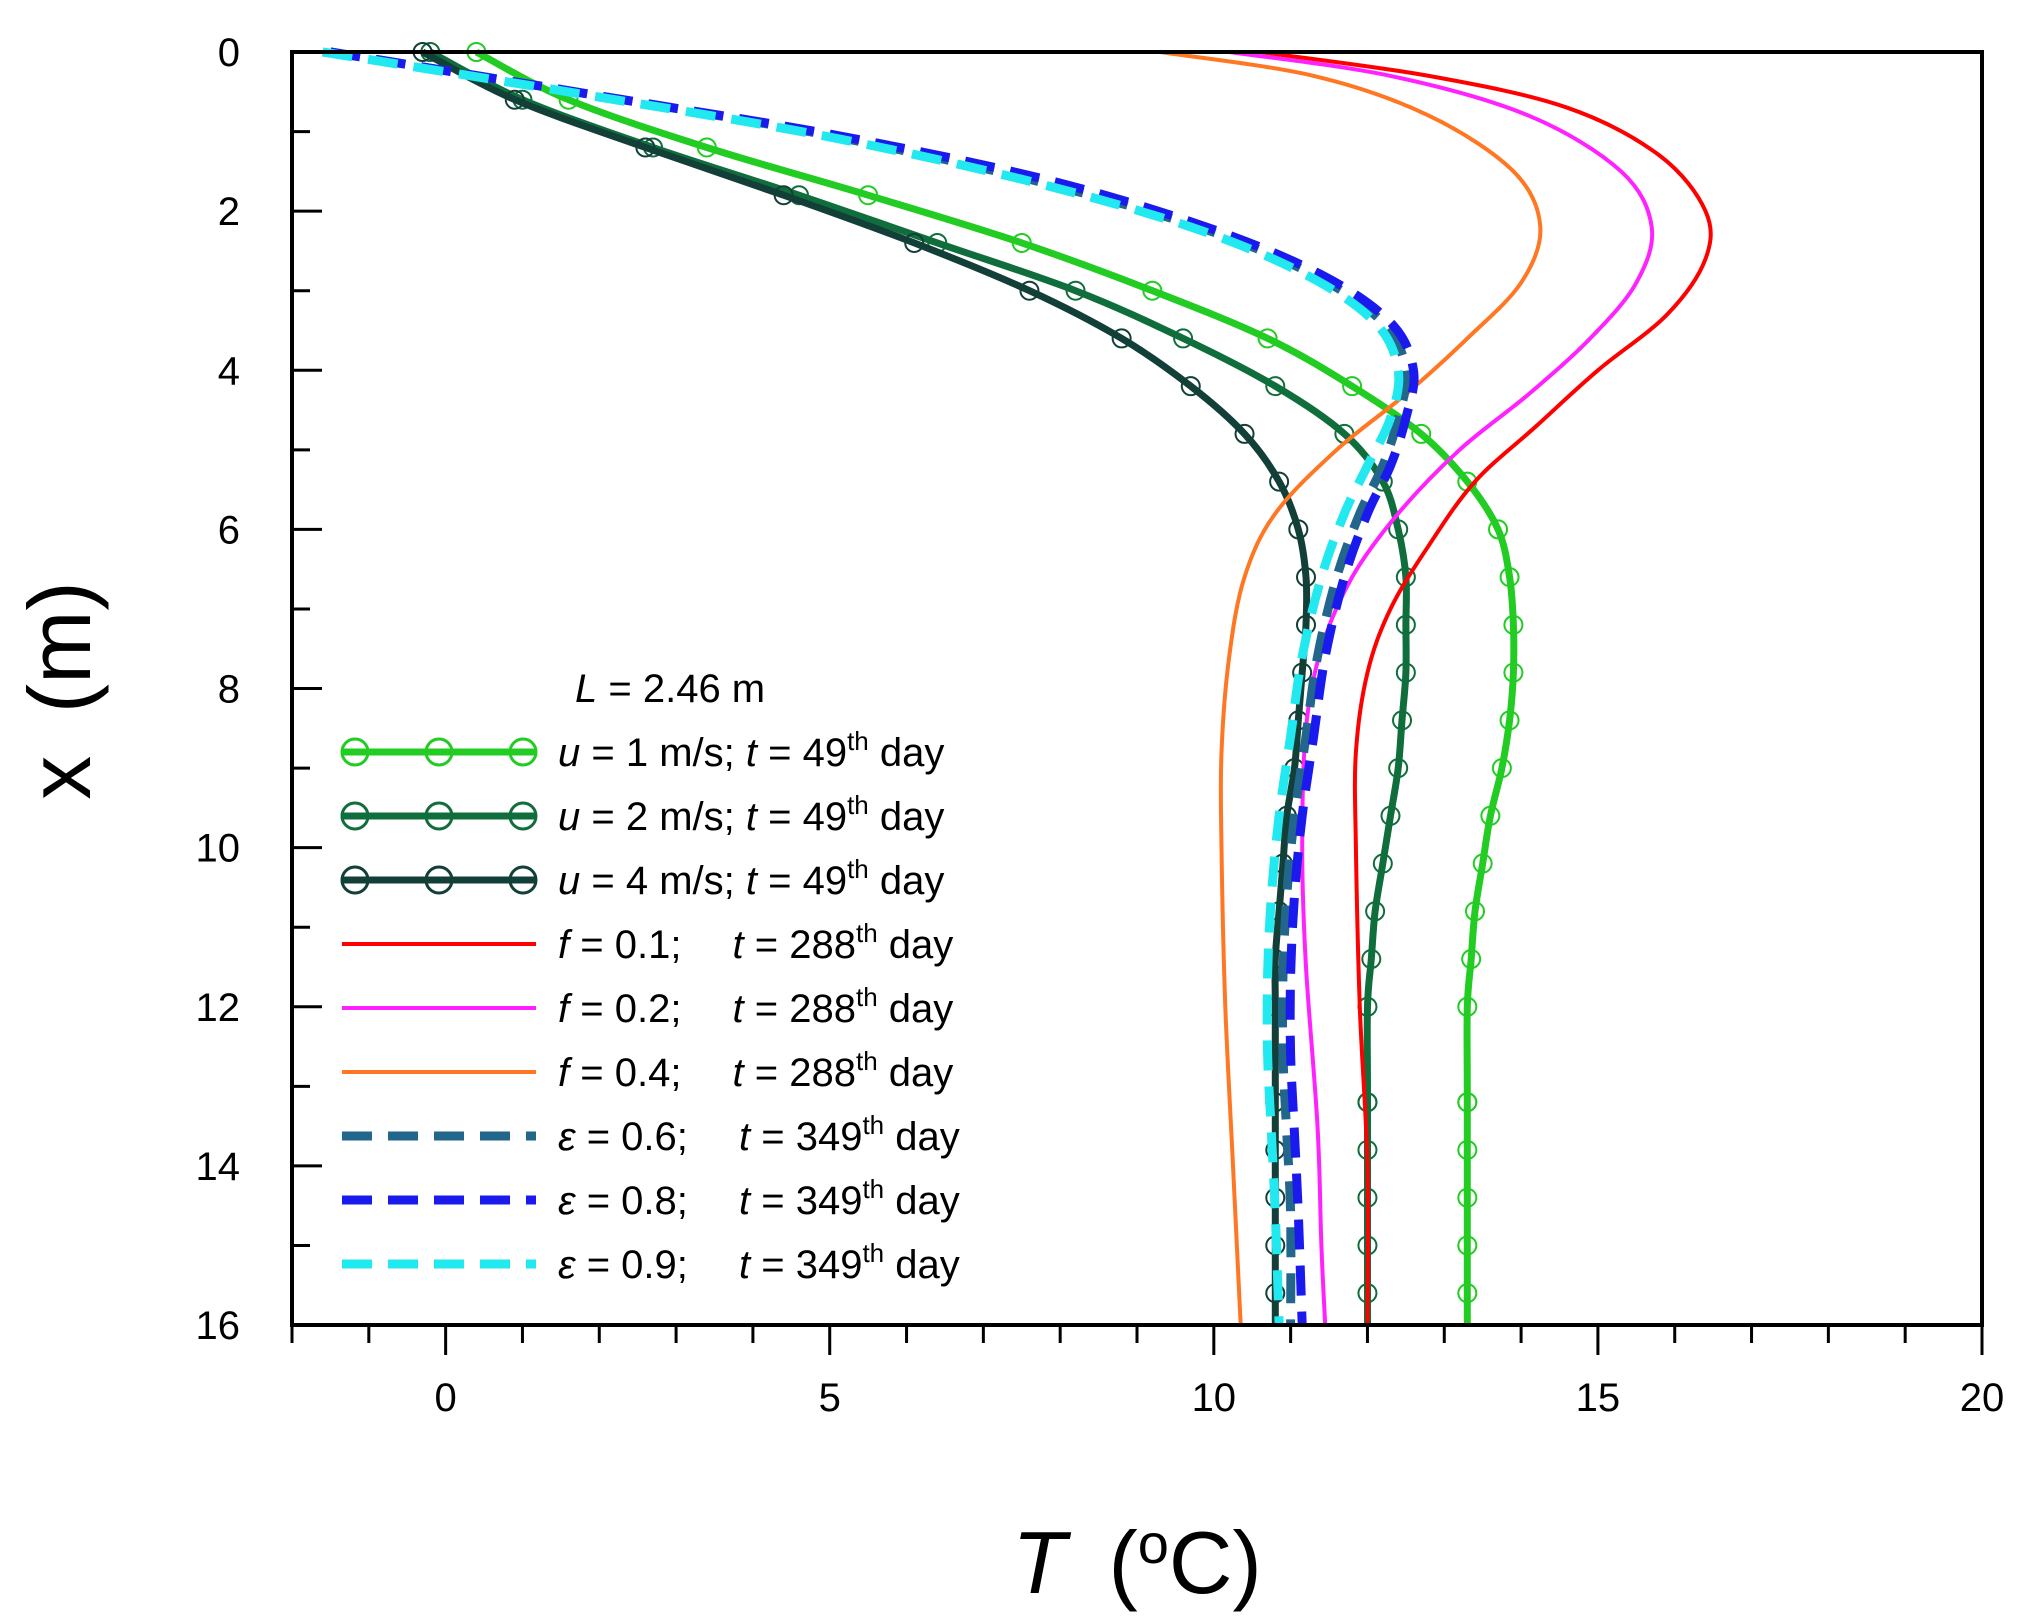  I want to click on y-axis-title: x (m), so click(59, 690).